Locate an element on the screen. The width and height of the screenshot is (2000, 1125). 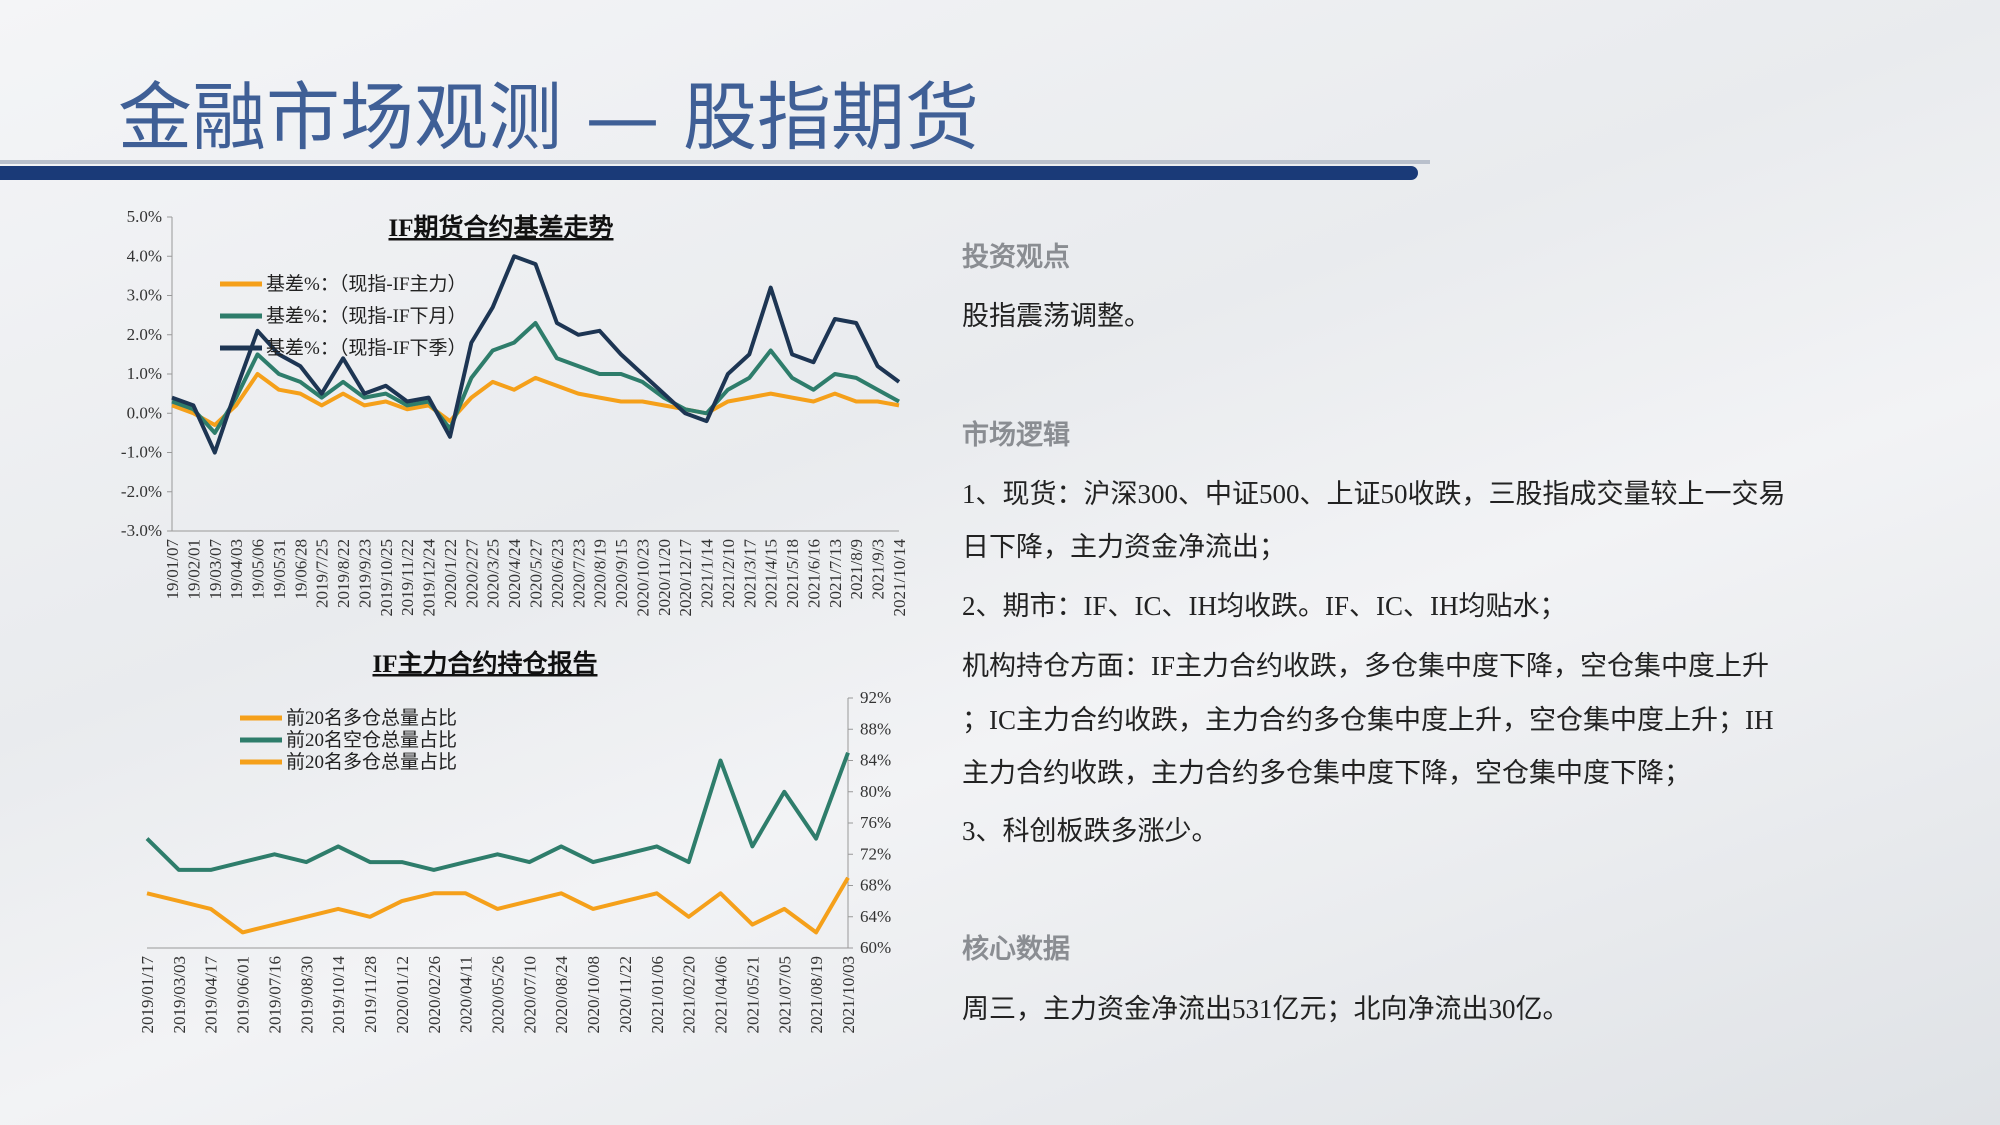
x-tick-label: 2019/01/17 is located at coordinates (147, 995).